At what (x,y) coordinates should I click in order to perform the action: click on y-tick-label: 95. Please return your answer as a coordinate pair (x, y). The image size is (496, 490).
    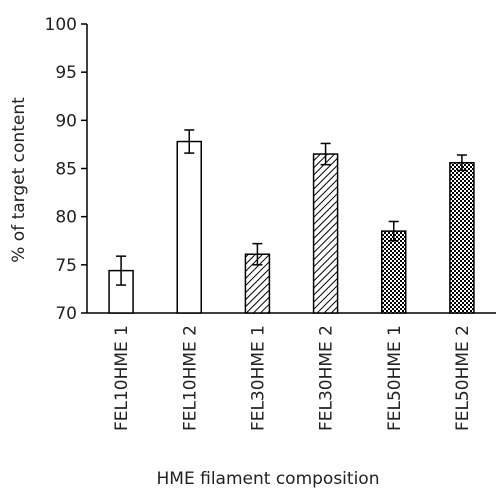
    Looking at the image, I should click on (66, 73).